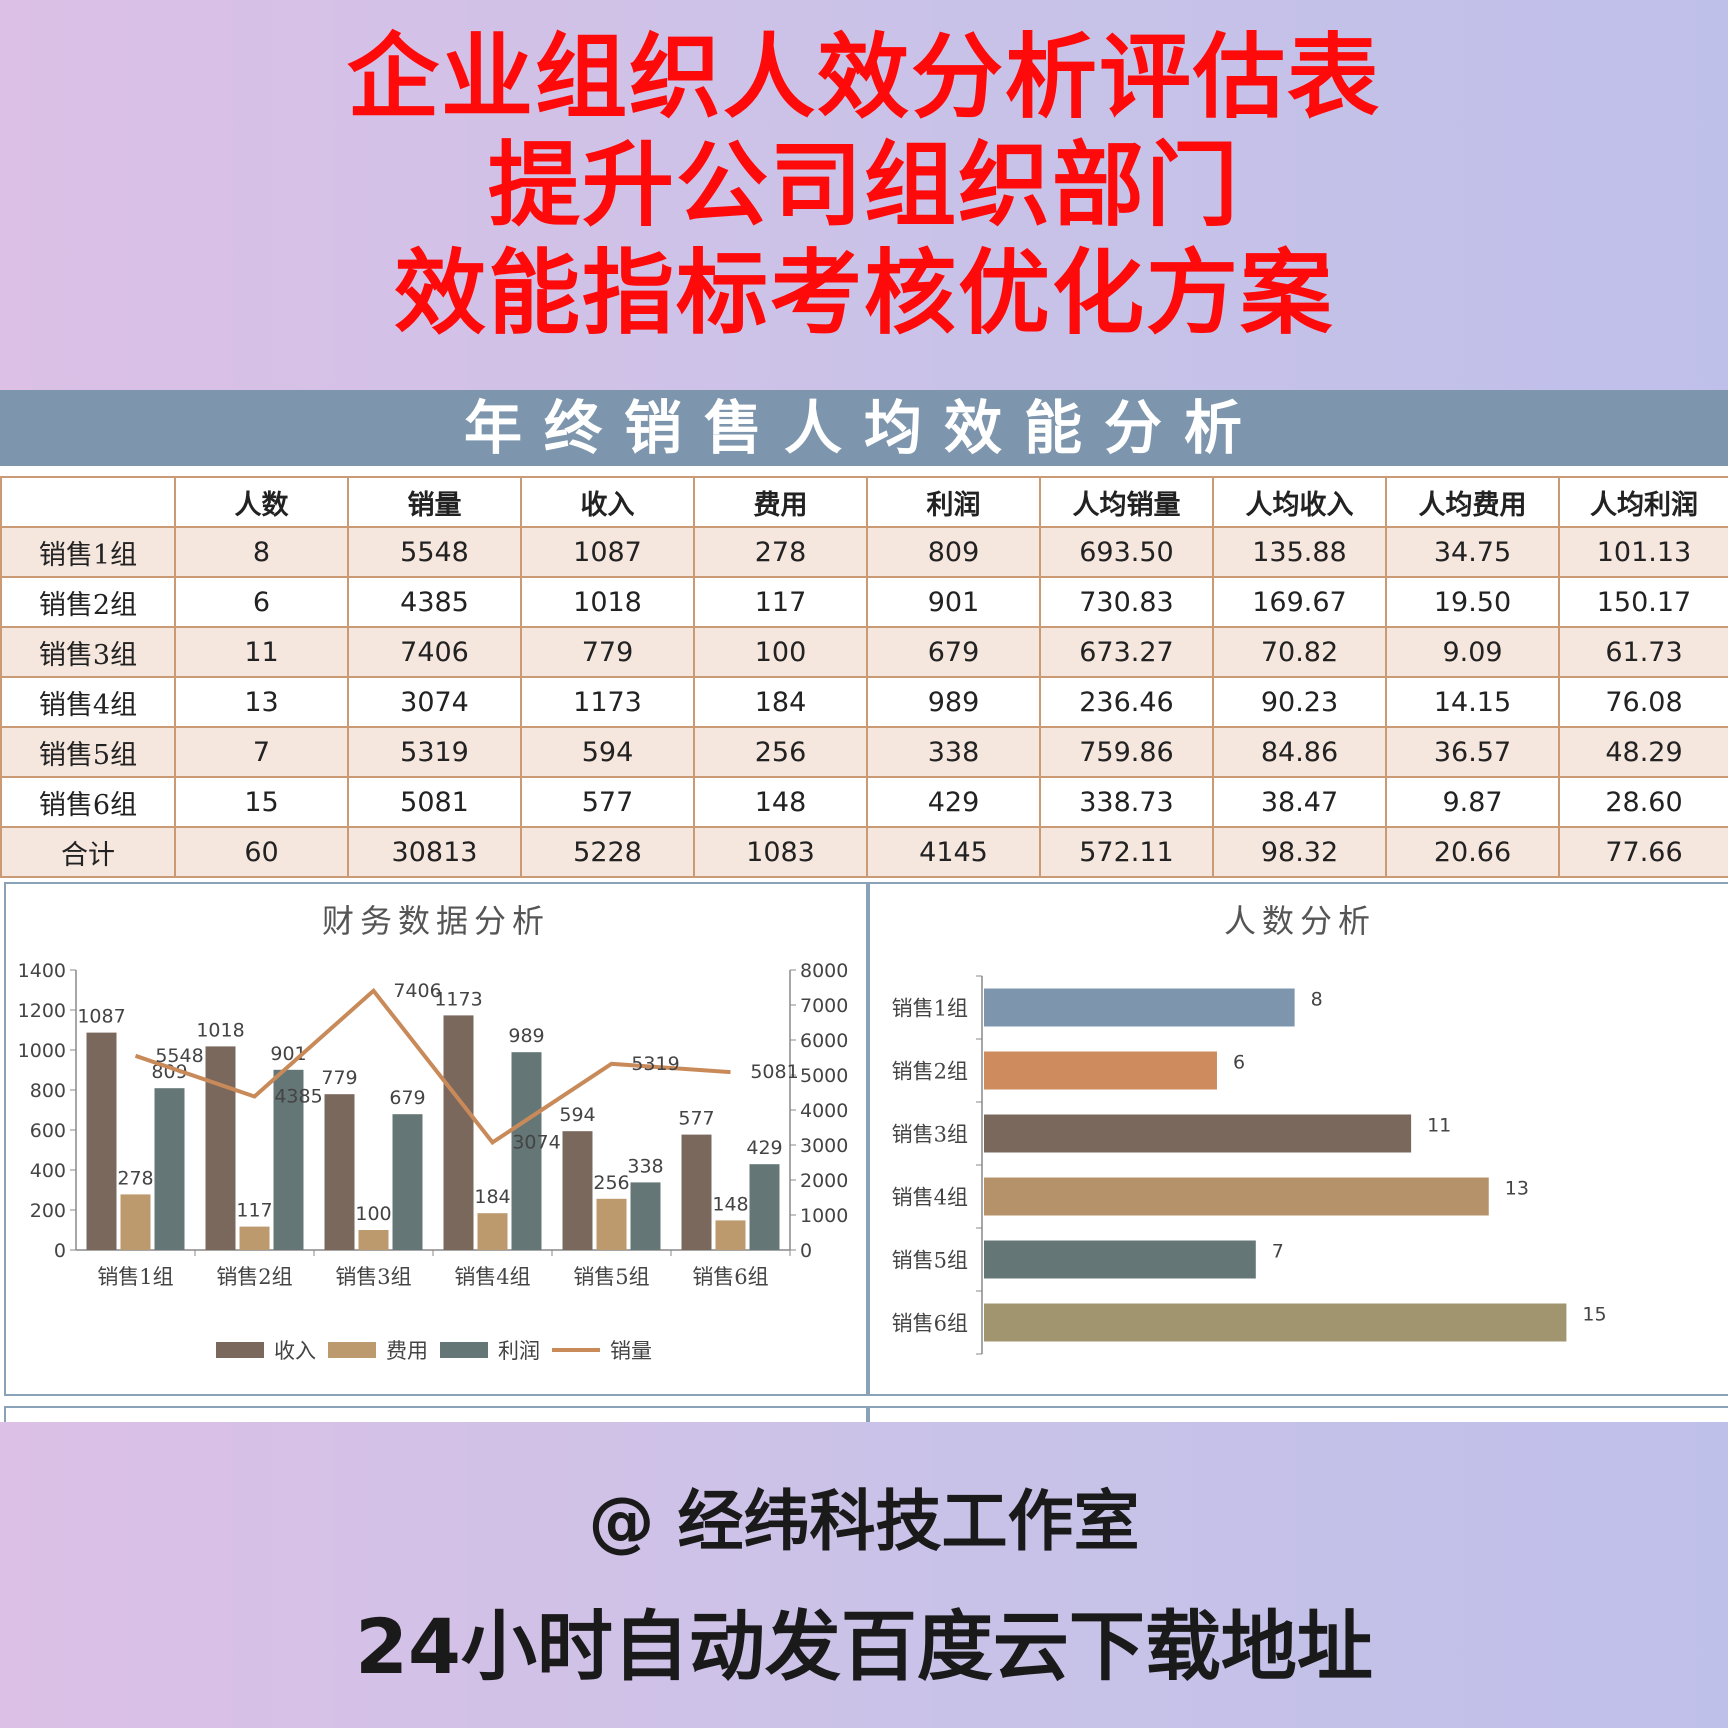  What do you see at coordinates (1139, 1007) in the screenshot?
I see `bar-销售1组` at bounding box center [1139, 1007].